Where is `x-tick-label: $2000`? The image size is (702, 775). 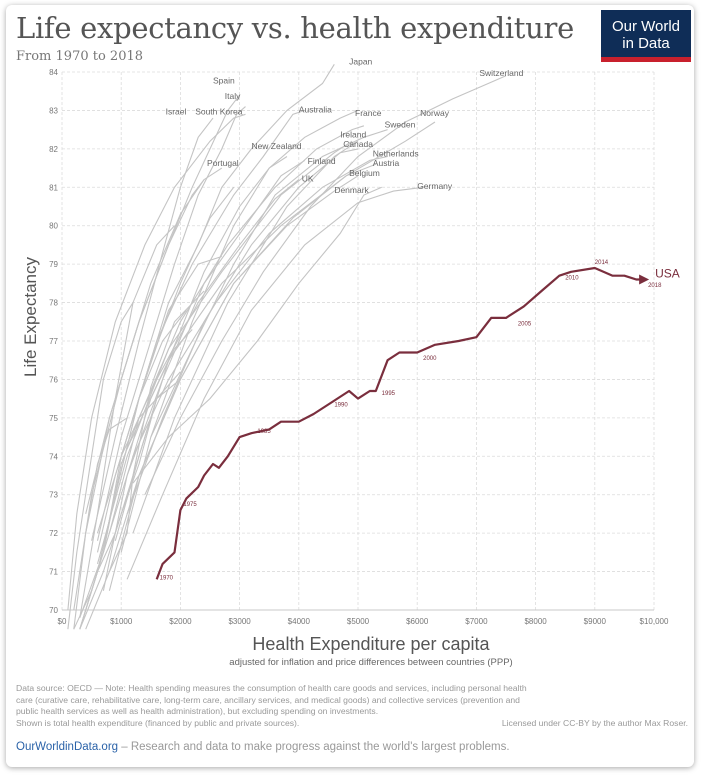 x-tick-label: $2000 is located at coordinates (180, 621).